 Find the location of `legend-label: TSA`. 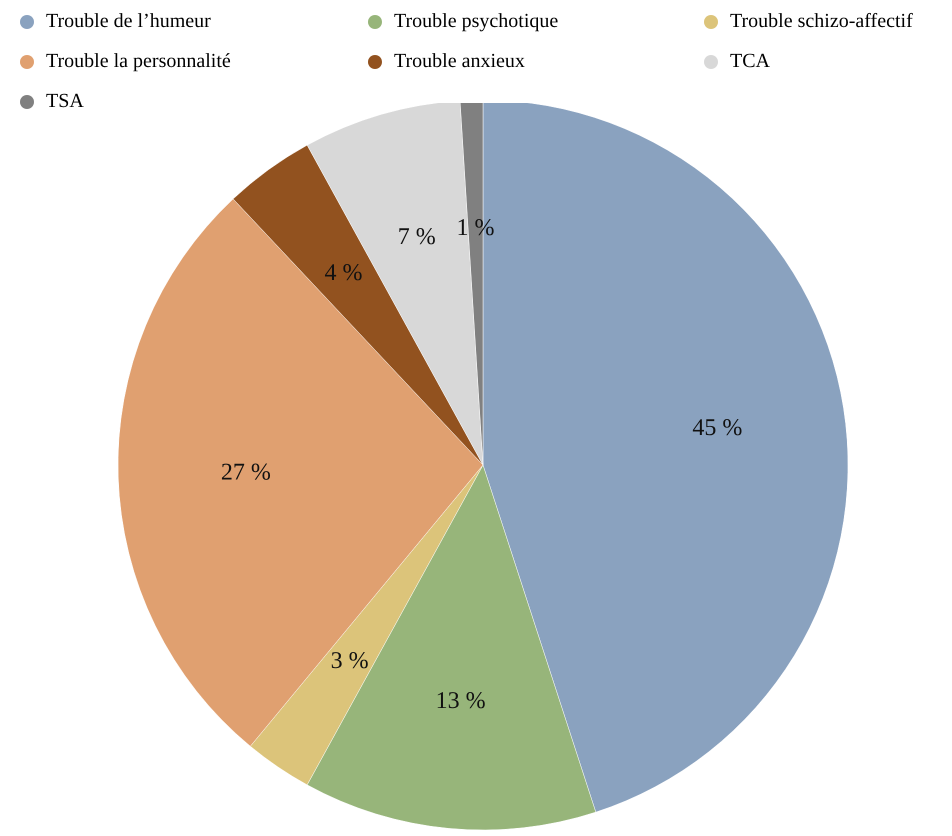

legend-label: TSA is located at coordinates (65, 101).